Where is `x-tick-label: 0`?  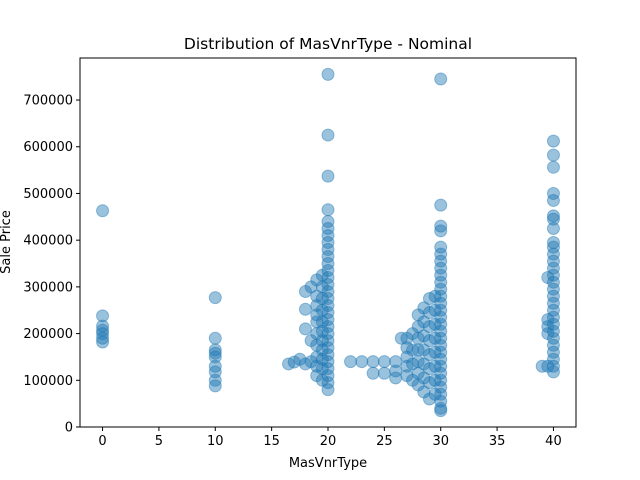 x-tick-label: 0 is located at coordinates (102, 441).